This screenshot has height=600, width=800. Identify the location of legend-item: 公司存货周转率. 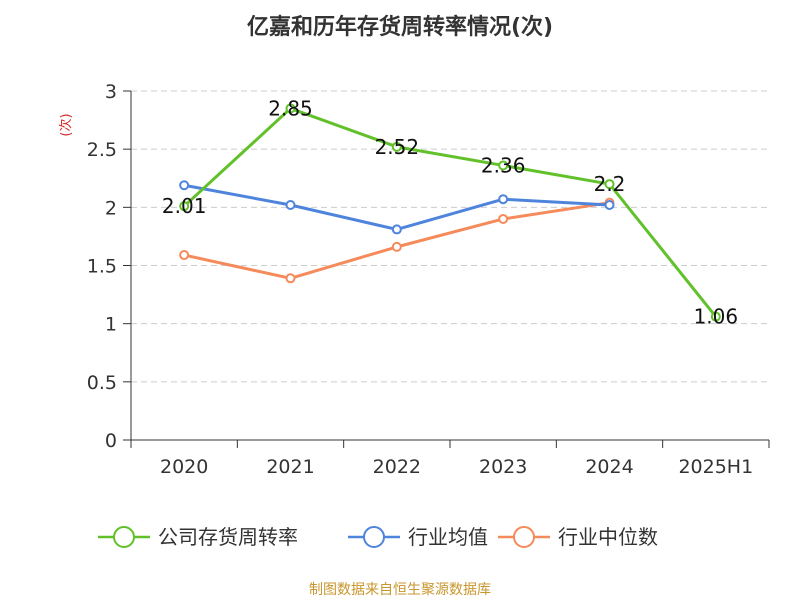
(198, 537).